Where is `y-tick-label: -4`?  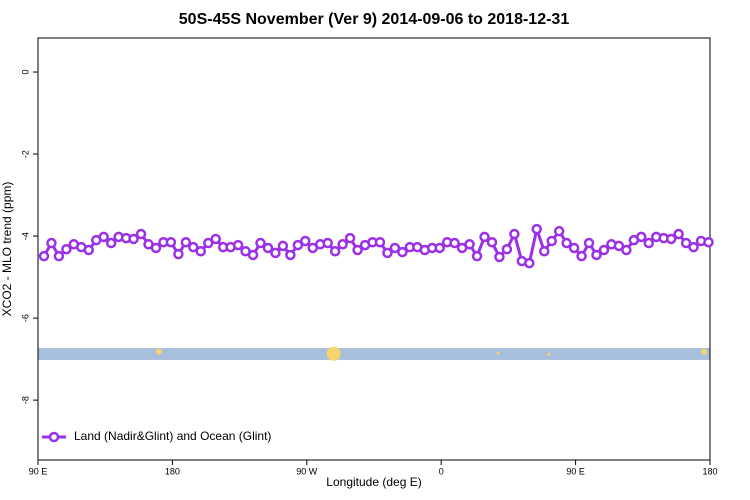
y-tick-label: -4 is located at coordinates (25, 236).